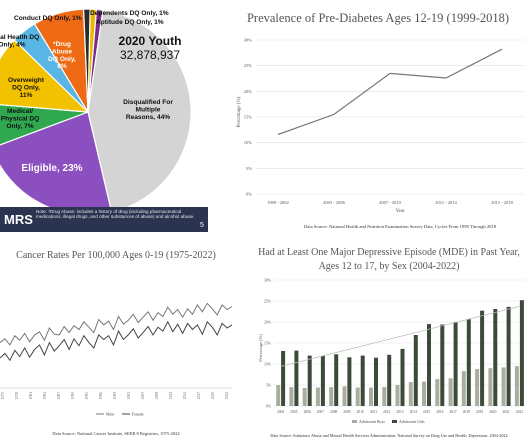 The height and width of the screenshot is (442, 530). I want to click on mde-y-tick: 25%, so click(268, 301).